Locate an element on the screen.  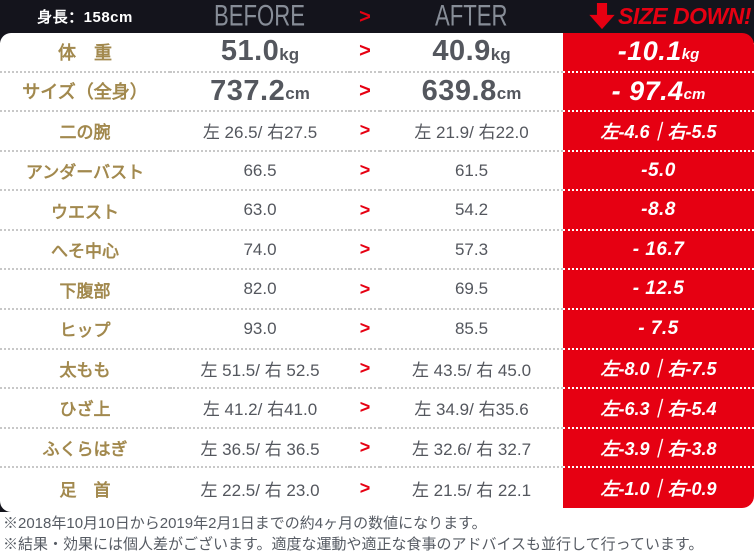
table-row: 体 重 51.0 kg > 40.9 kg -10.1 kg is located at coordinates (377, 53).